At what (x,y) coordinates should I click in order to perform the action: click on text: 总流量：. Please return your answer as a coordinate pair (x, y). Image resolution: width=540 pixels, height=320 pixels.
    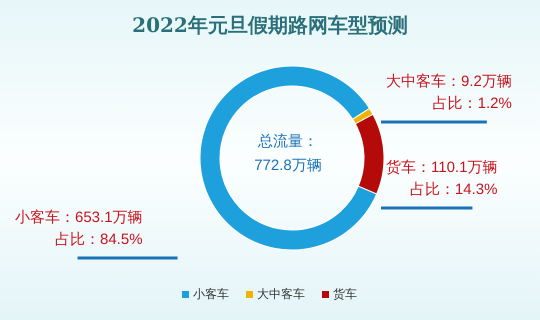
    Looking at the image, I should click on (287, 141).